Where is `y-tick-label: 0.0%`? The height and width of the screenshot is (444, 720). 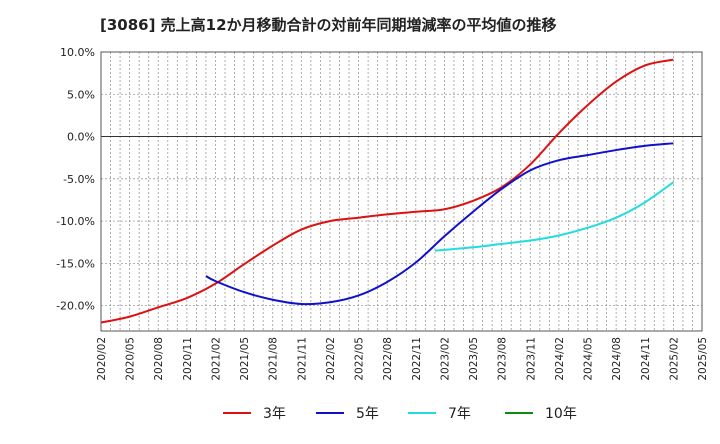
y-tick-label: 0.0% is located at coordinates (81, 137).